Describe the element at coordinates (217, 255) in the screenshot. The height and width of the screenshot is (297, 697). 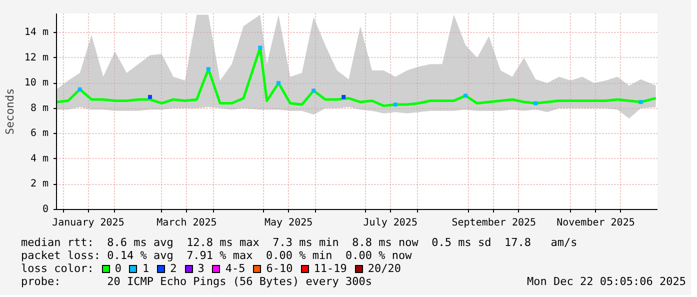
I see `text: packet loss: 0.14 % avg 7.91 % max 0.00 % min 0.00 % now` at that location.